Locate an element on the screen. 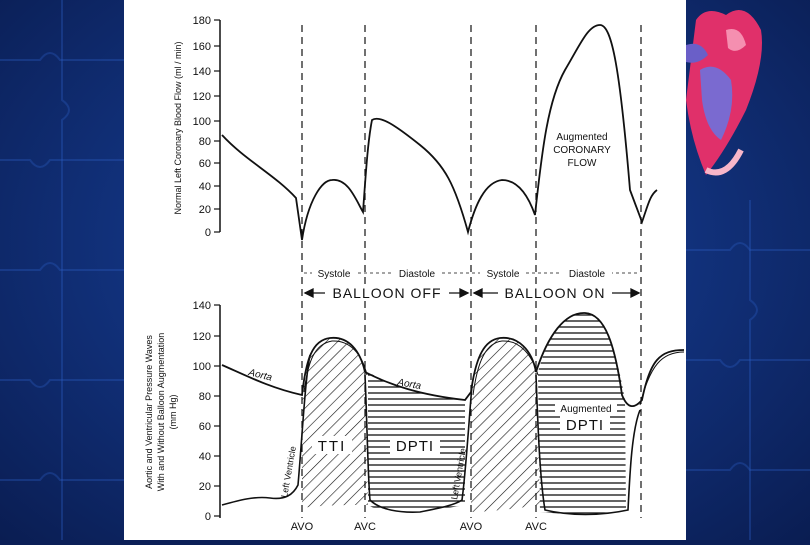 This screenshot has height=545, width=810. top-y-tick-label: 80 is located at coordinates (205, 142).